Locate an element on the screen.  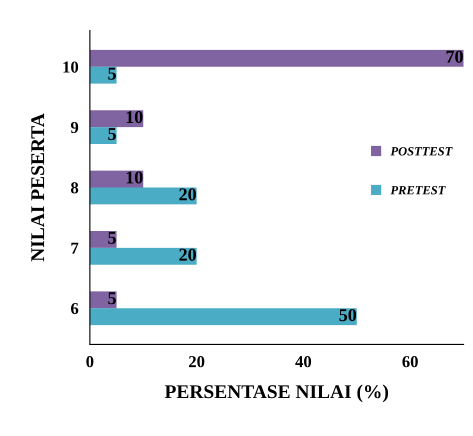
y-tick-label: 6 is located at coordinates (74, 308).